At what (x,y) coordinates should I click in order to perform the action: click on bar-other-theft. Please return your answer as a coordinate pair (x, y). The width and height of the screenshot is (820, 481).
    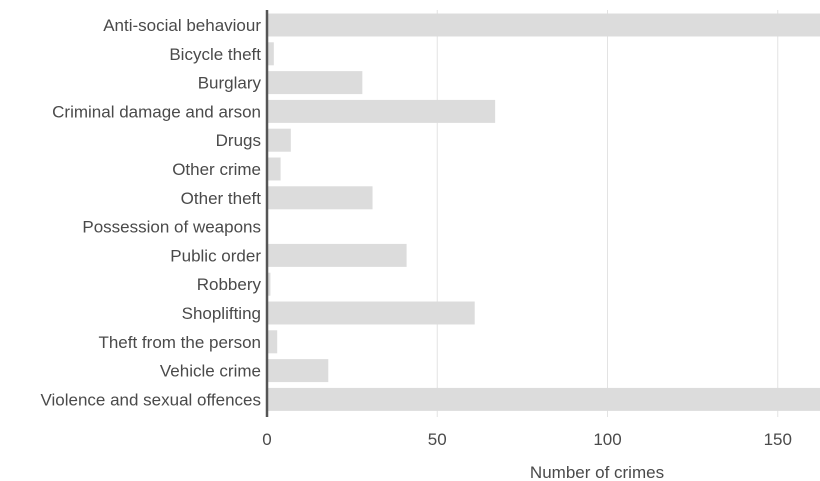
    Looking at the image, I should click on (320, 198).